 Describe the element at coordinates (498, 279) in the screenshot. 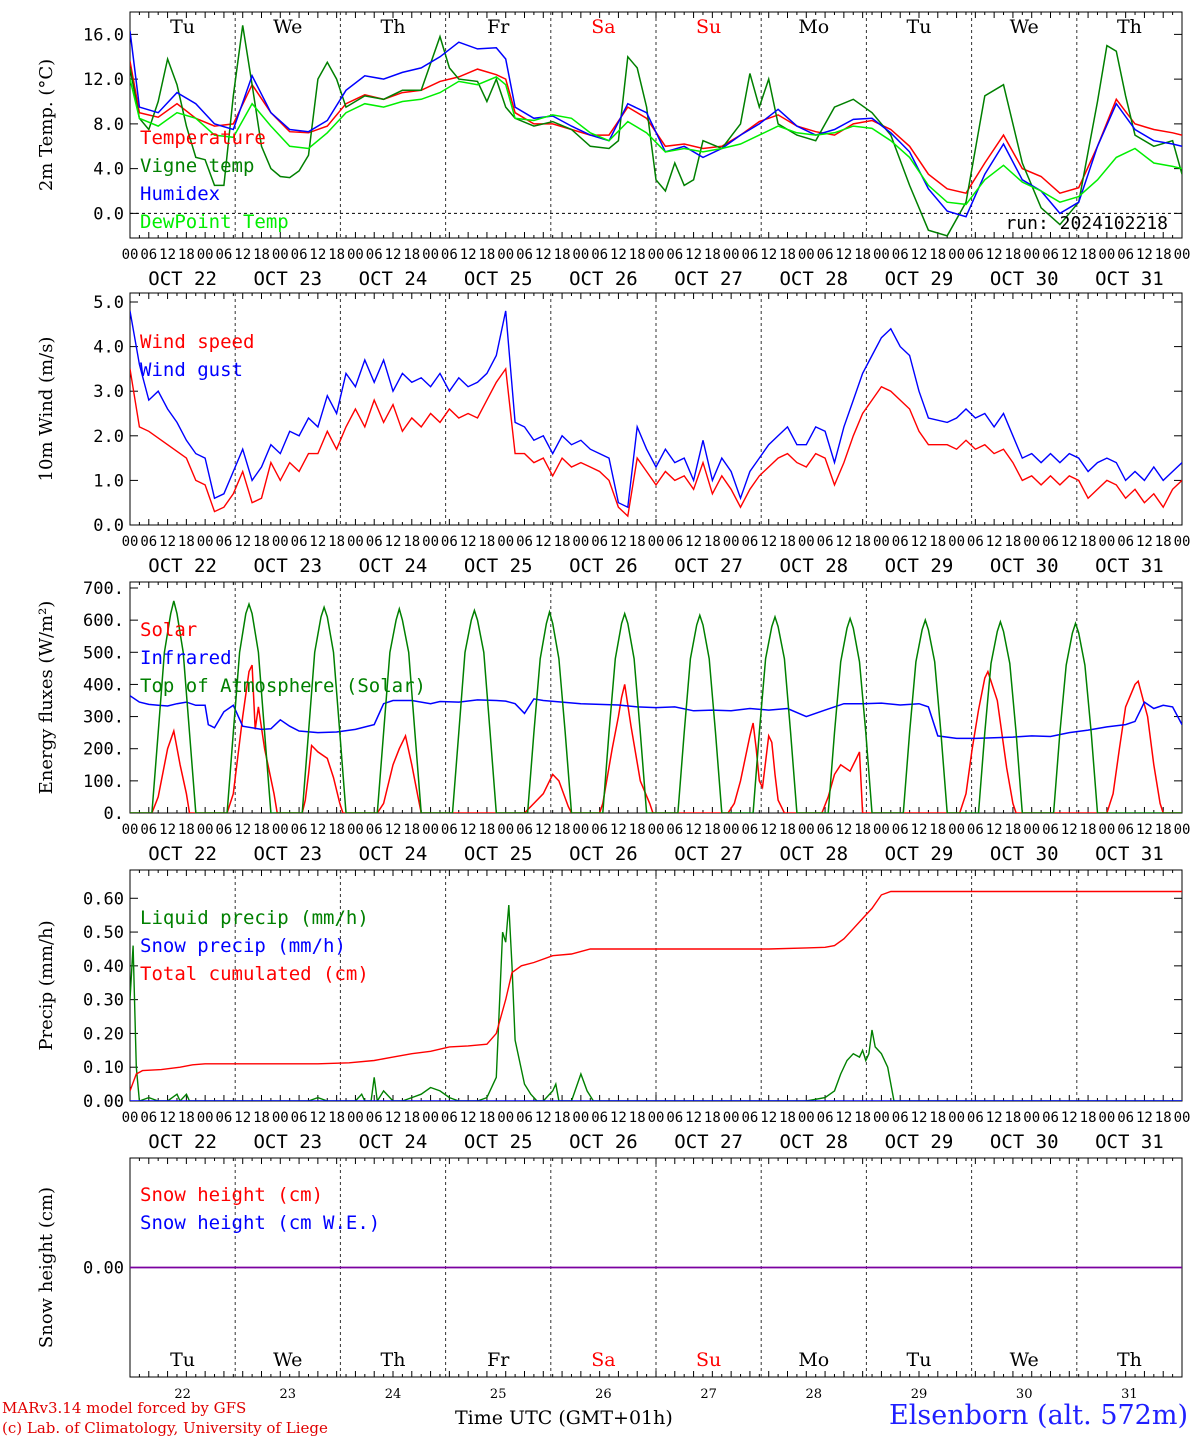

I see `date-label: OCT 25` at that location.